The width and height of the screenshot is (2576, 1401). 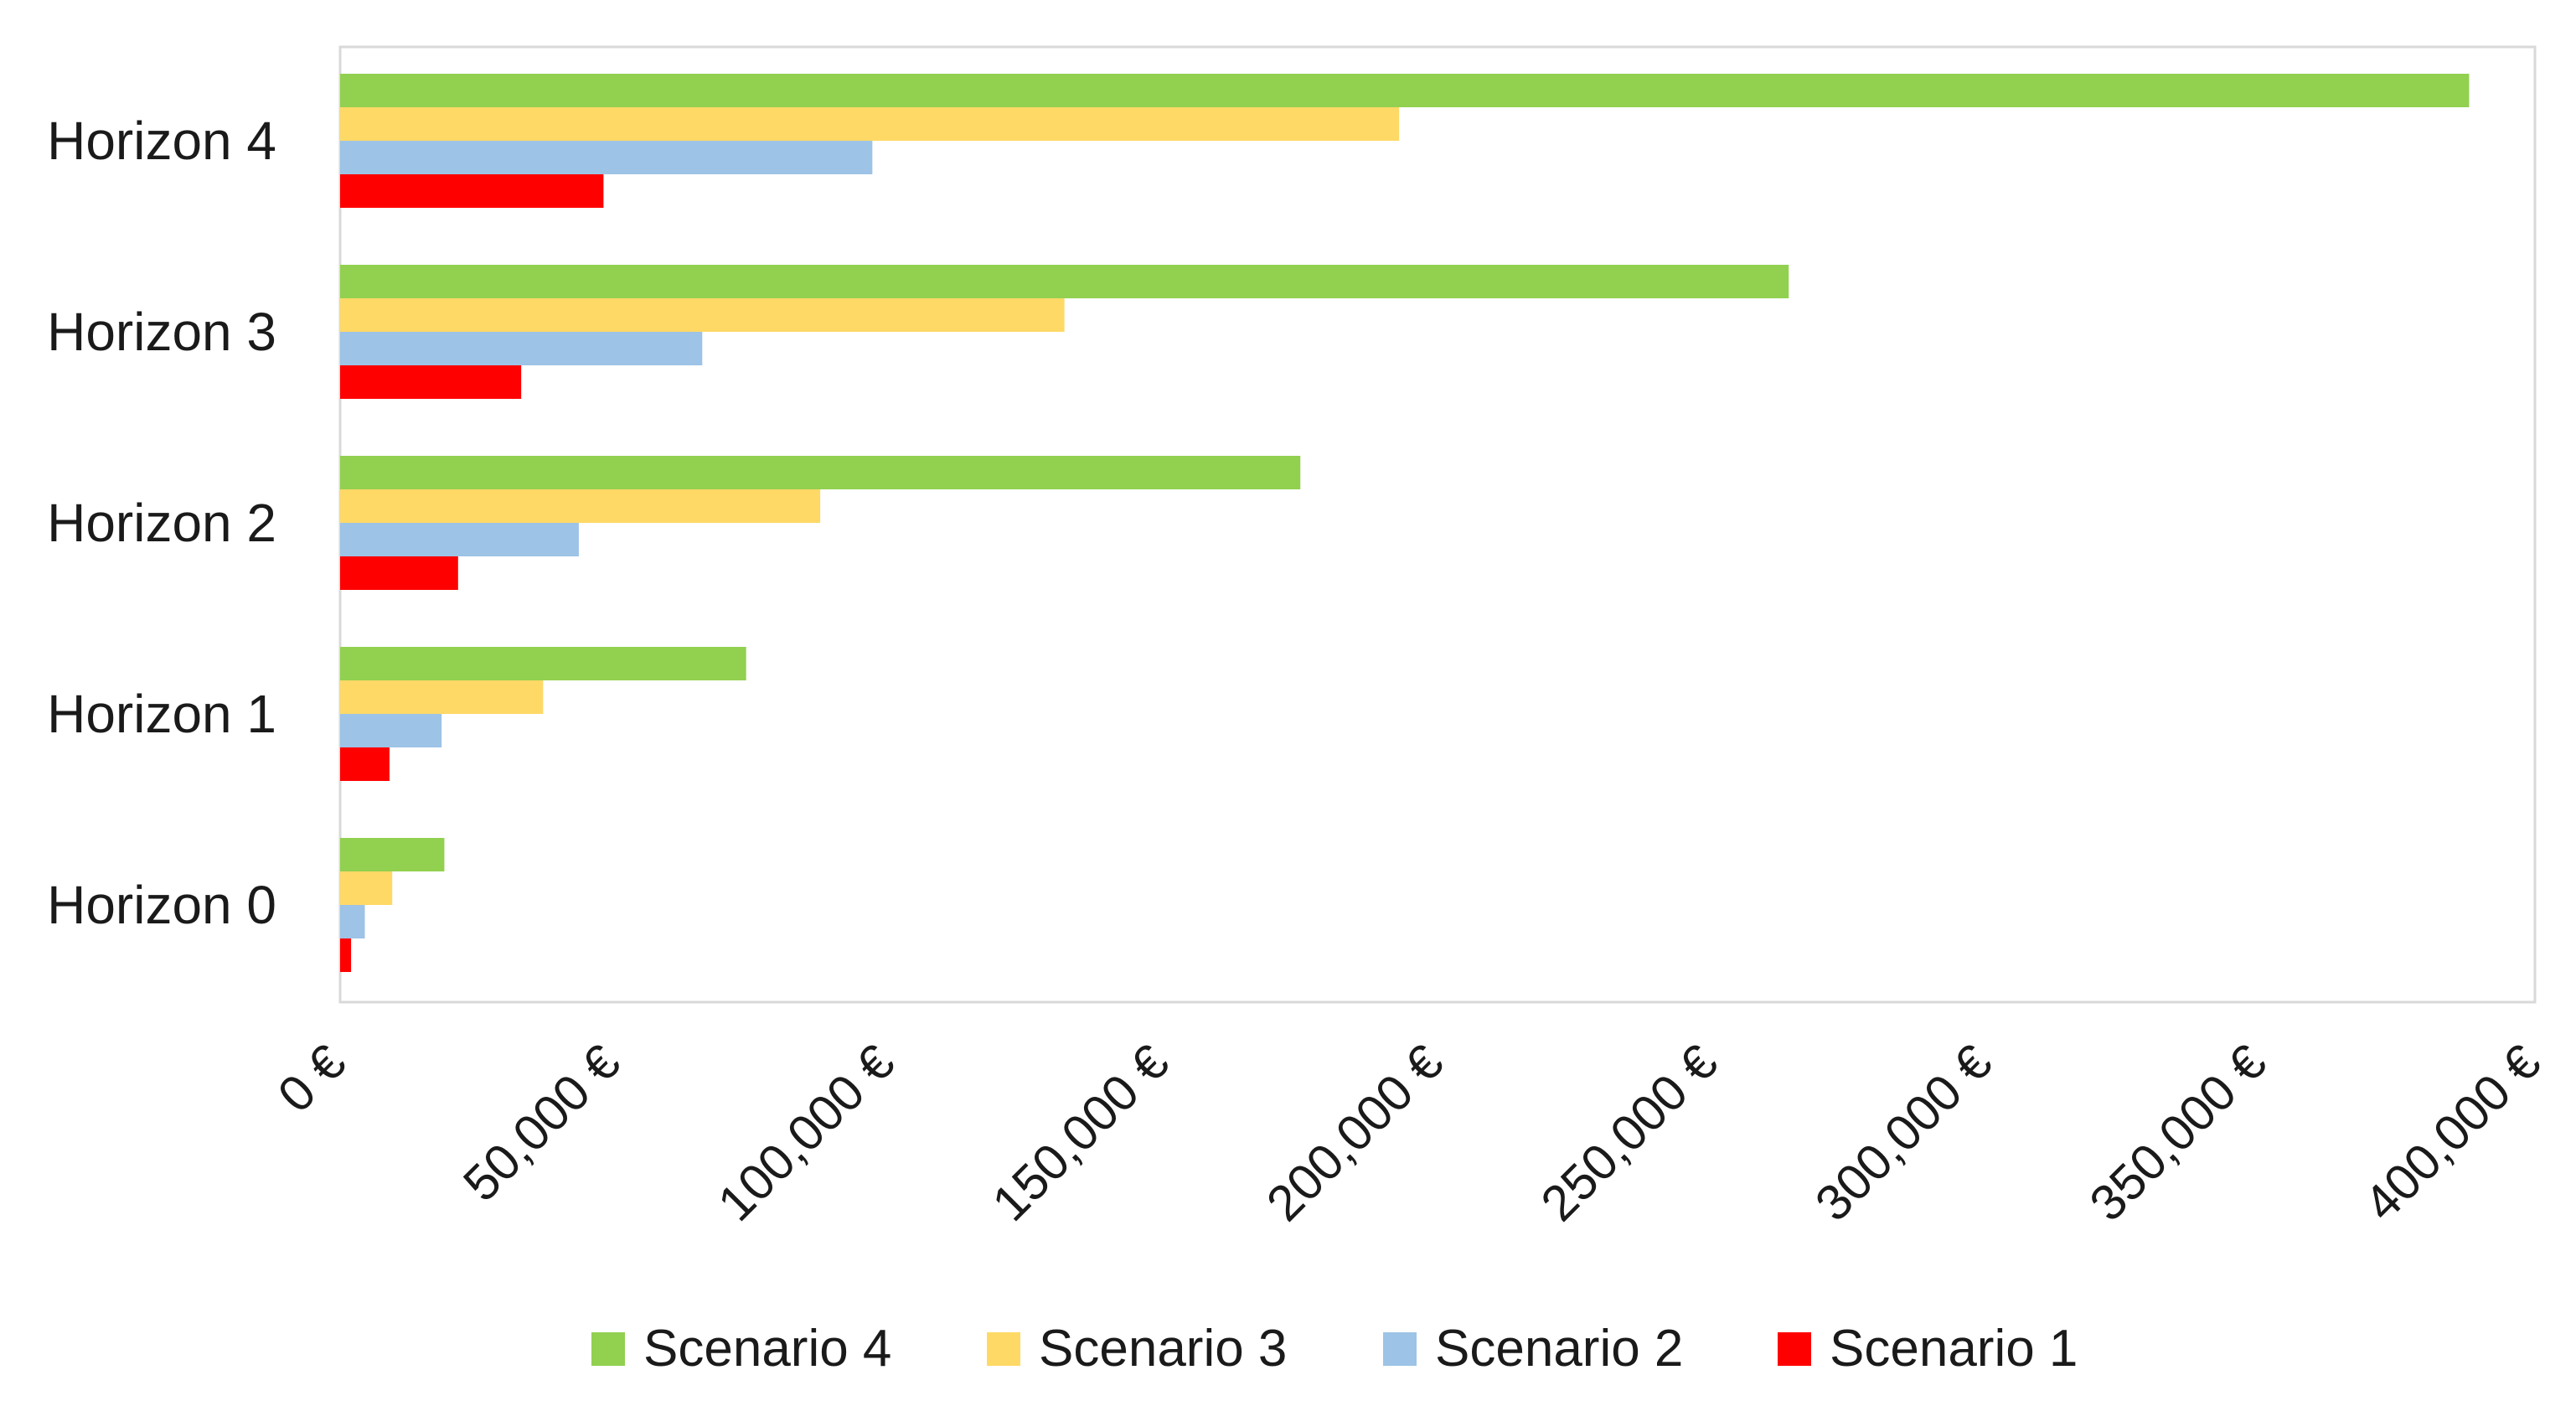 What do you see at coordinates (767, 1349) in the screenshot?
I see `legend-label: Scenario 4` at bounding box center [767, 1349].